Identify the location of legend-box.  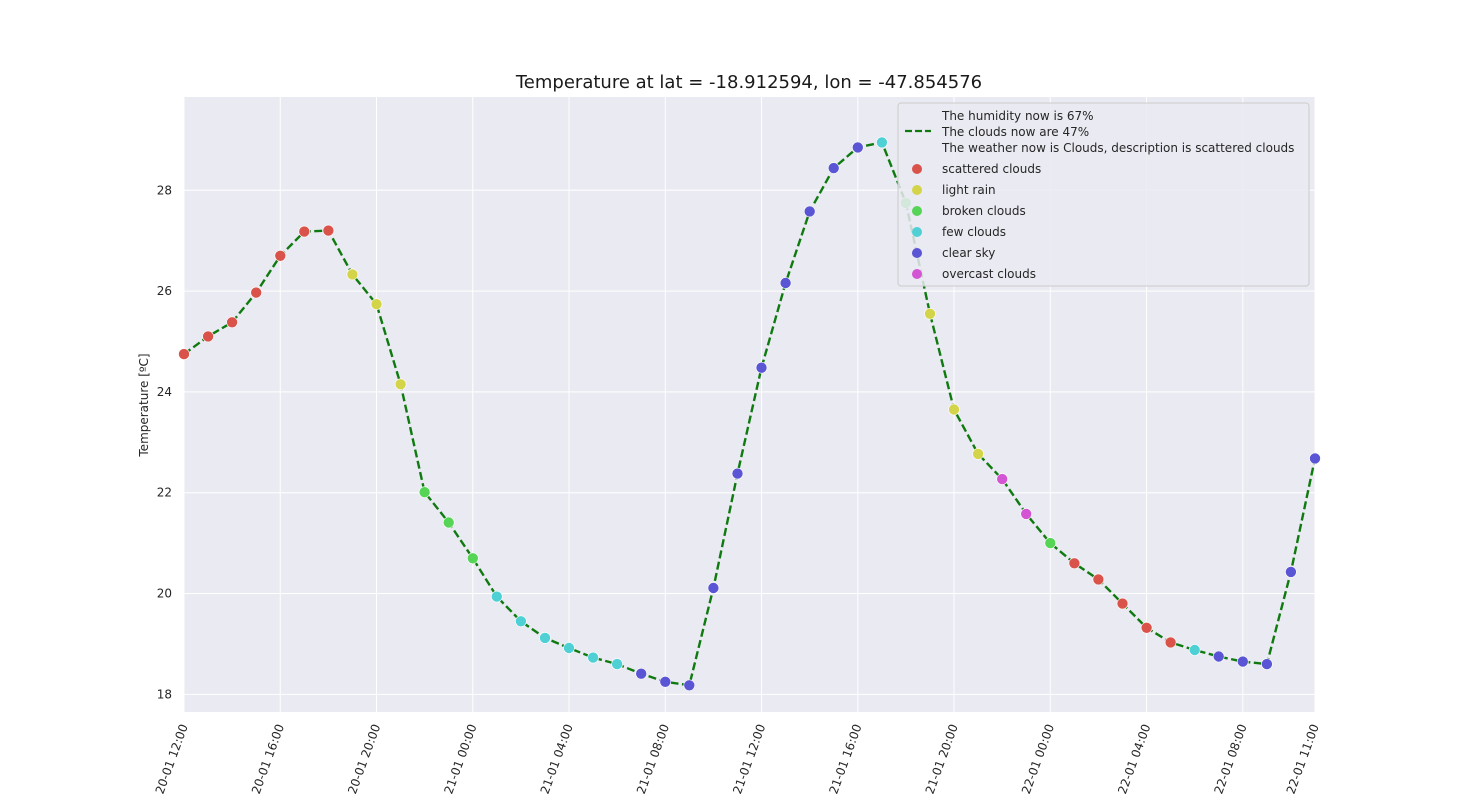
(1103, 194).